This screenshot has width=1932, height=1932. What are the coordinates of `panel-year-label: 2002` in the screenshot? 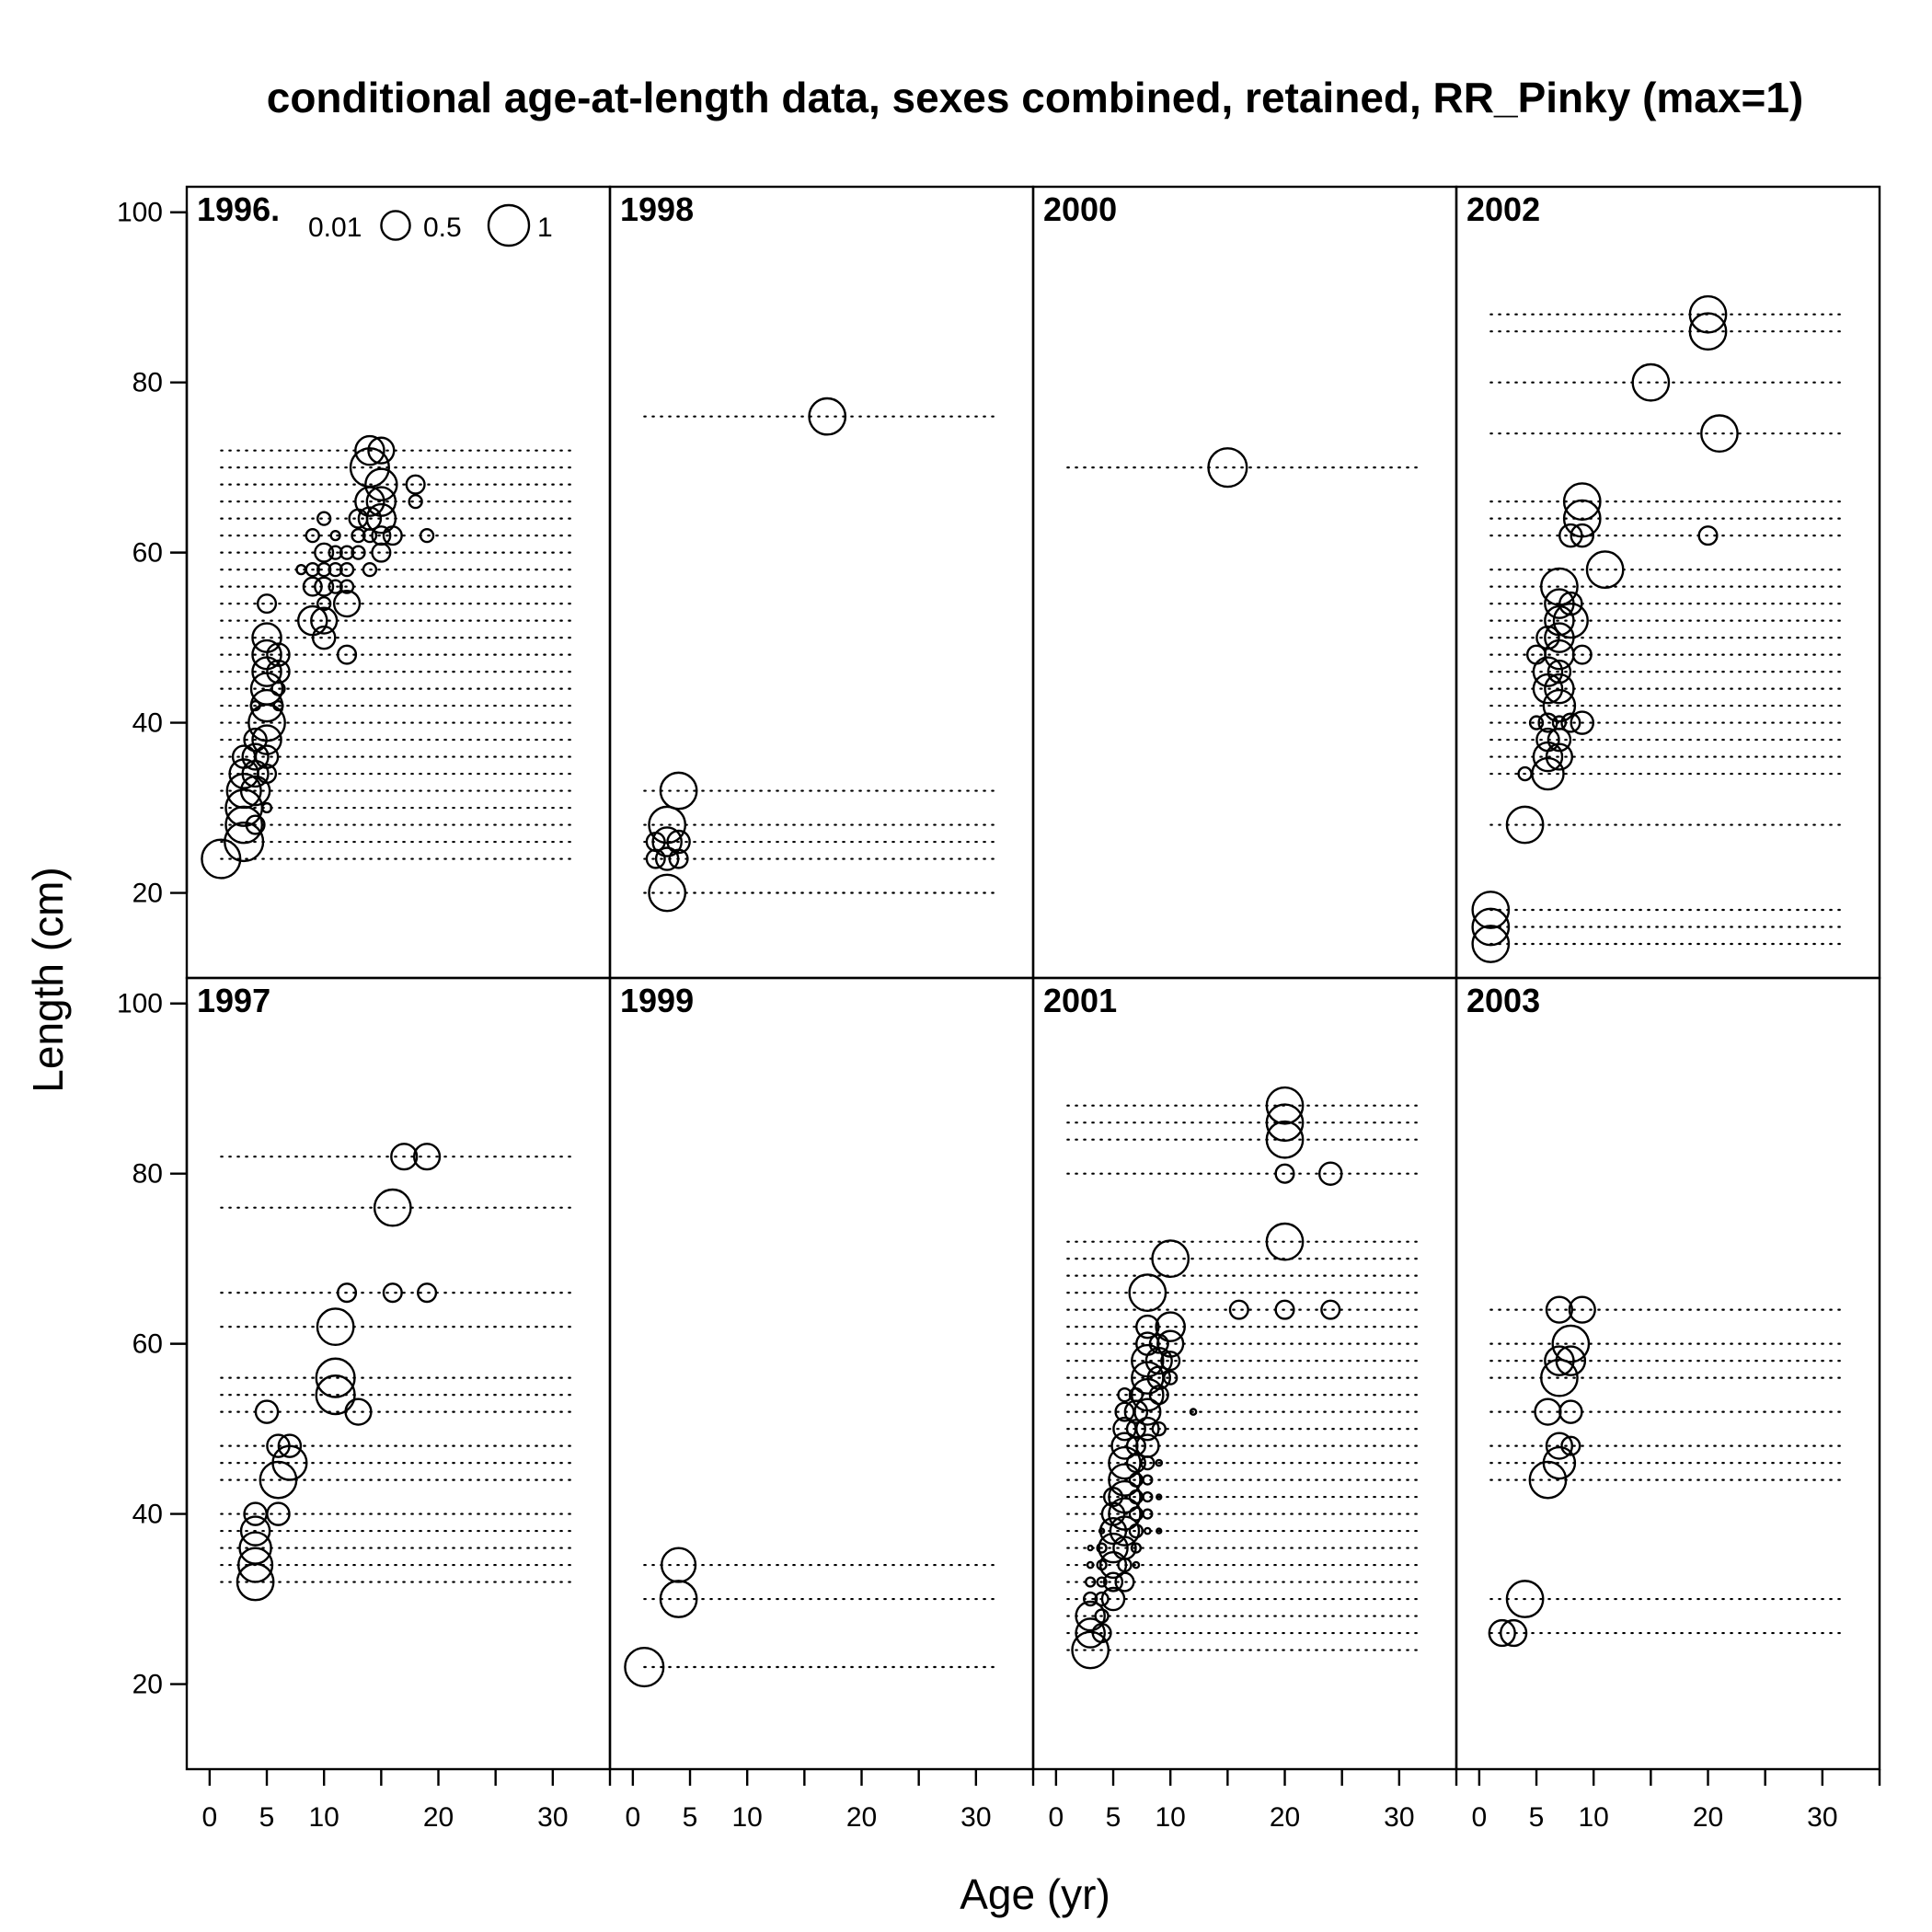 It's located at (1503, 209).